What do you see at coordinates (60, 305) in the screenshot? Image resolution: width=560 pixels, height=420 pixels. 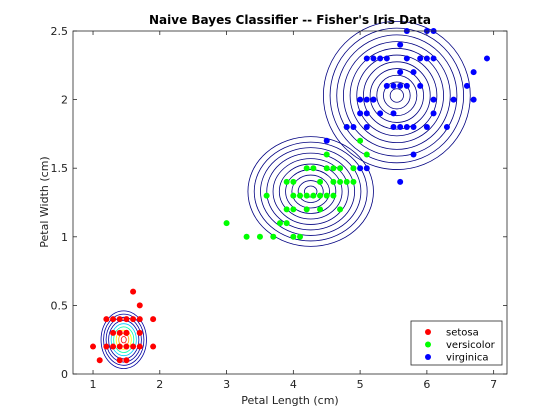 I see `y-tick-label: 0.5` at bounding box center [60, 305].